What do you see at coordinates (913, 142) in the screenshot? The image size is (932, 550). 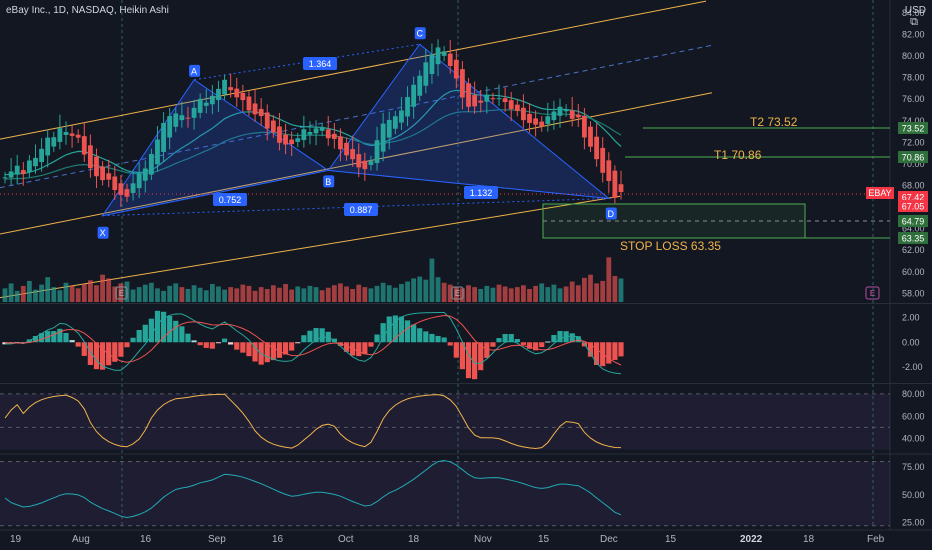 I see `price-tick-label: 72.00` at bounding box center [913, 142].